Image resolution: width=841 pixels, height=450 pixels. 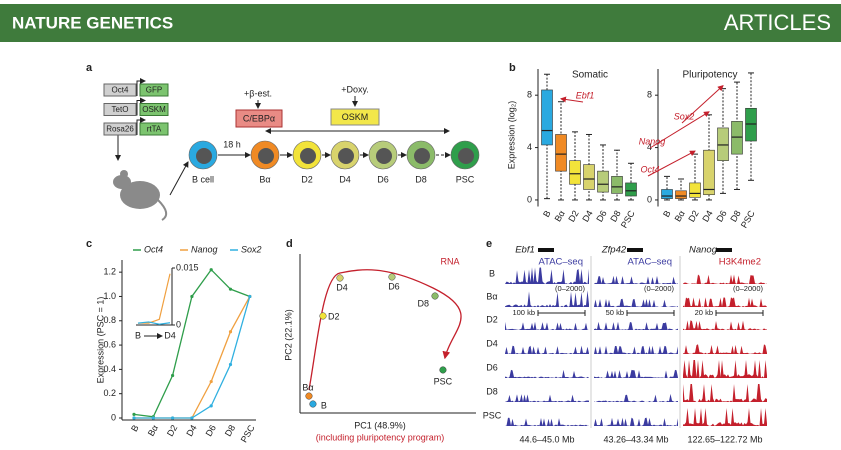 What do you see at coordinates (489, 244) in the screenshot?
I see `panel-label: e` at bounding box center [489, 244].